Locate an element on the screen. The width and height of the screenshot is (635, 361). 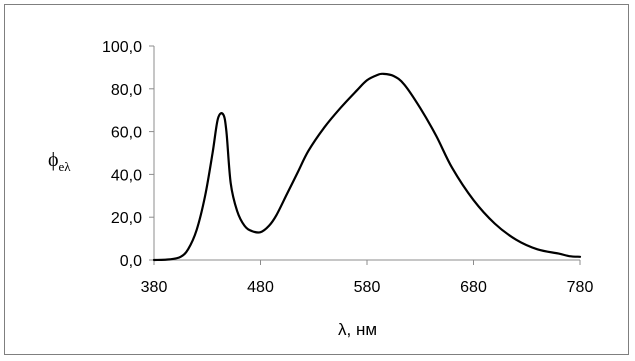
x-tick-labels: 380 480 580 680 780 is located at coordinates (367, 287).